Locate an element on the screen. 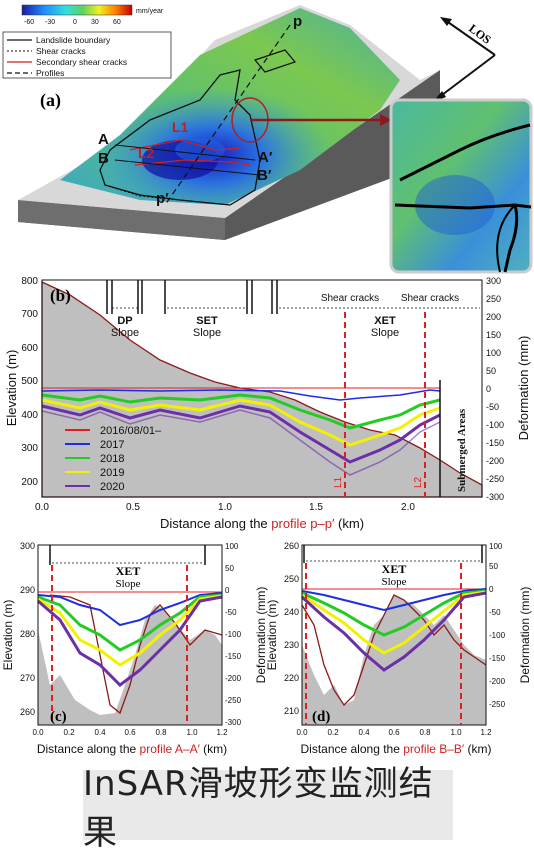  caption-bar: InSAR滑坡形变监测结果 is located at coordinates (268, 808).